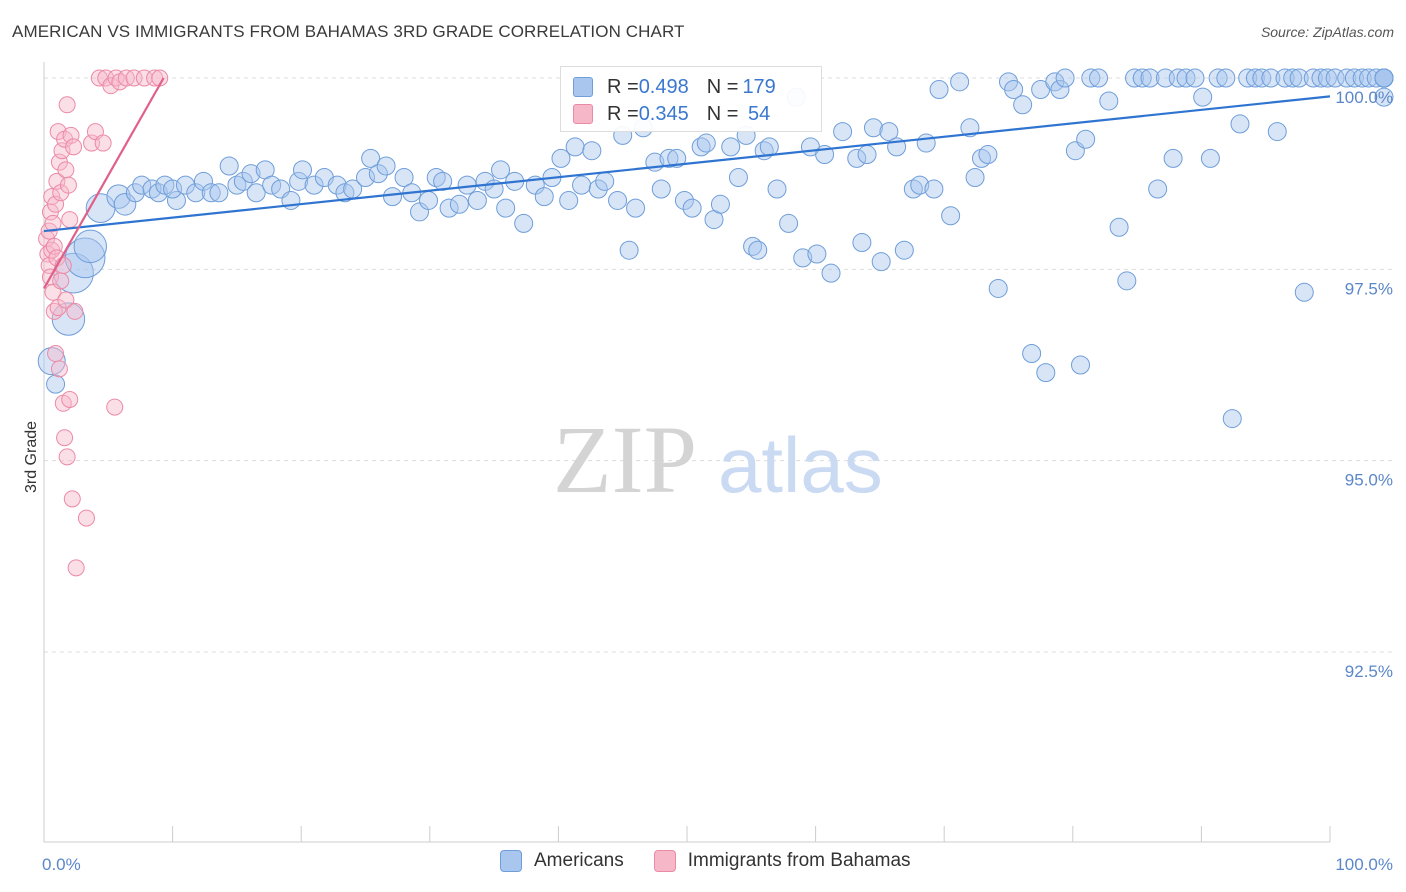 The height and width of the screenshot is (892, 1406). I want to click on y-tick-label: 100.0%, so click(1364, 97).